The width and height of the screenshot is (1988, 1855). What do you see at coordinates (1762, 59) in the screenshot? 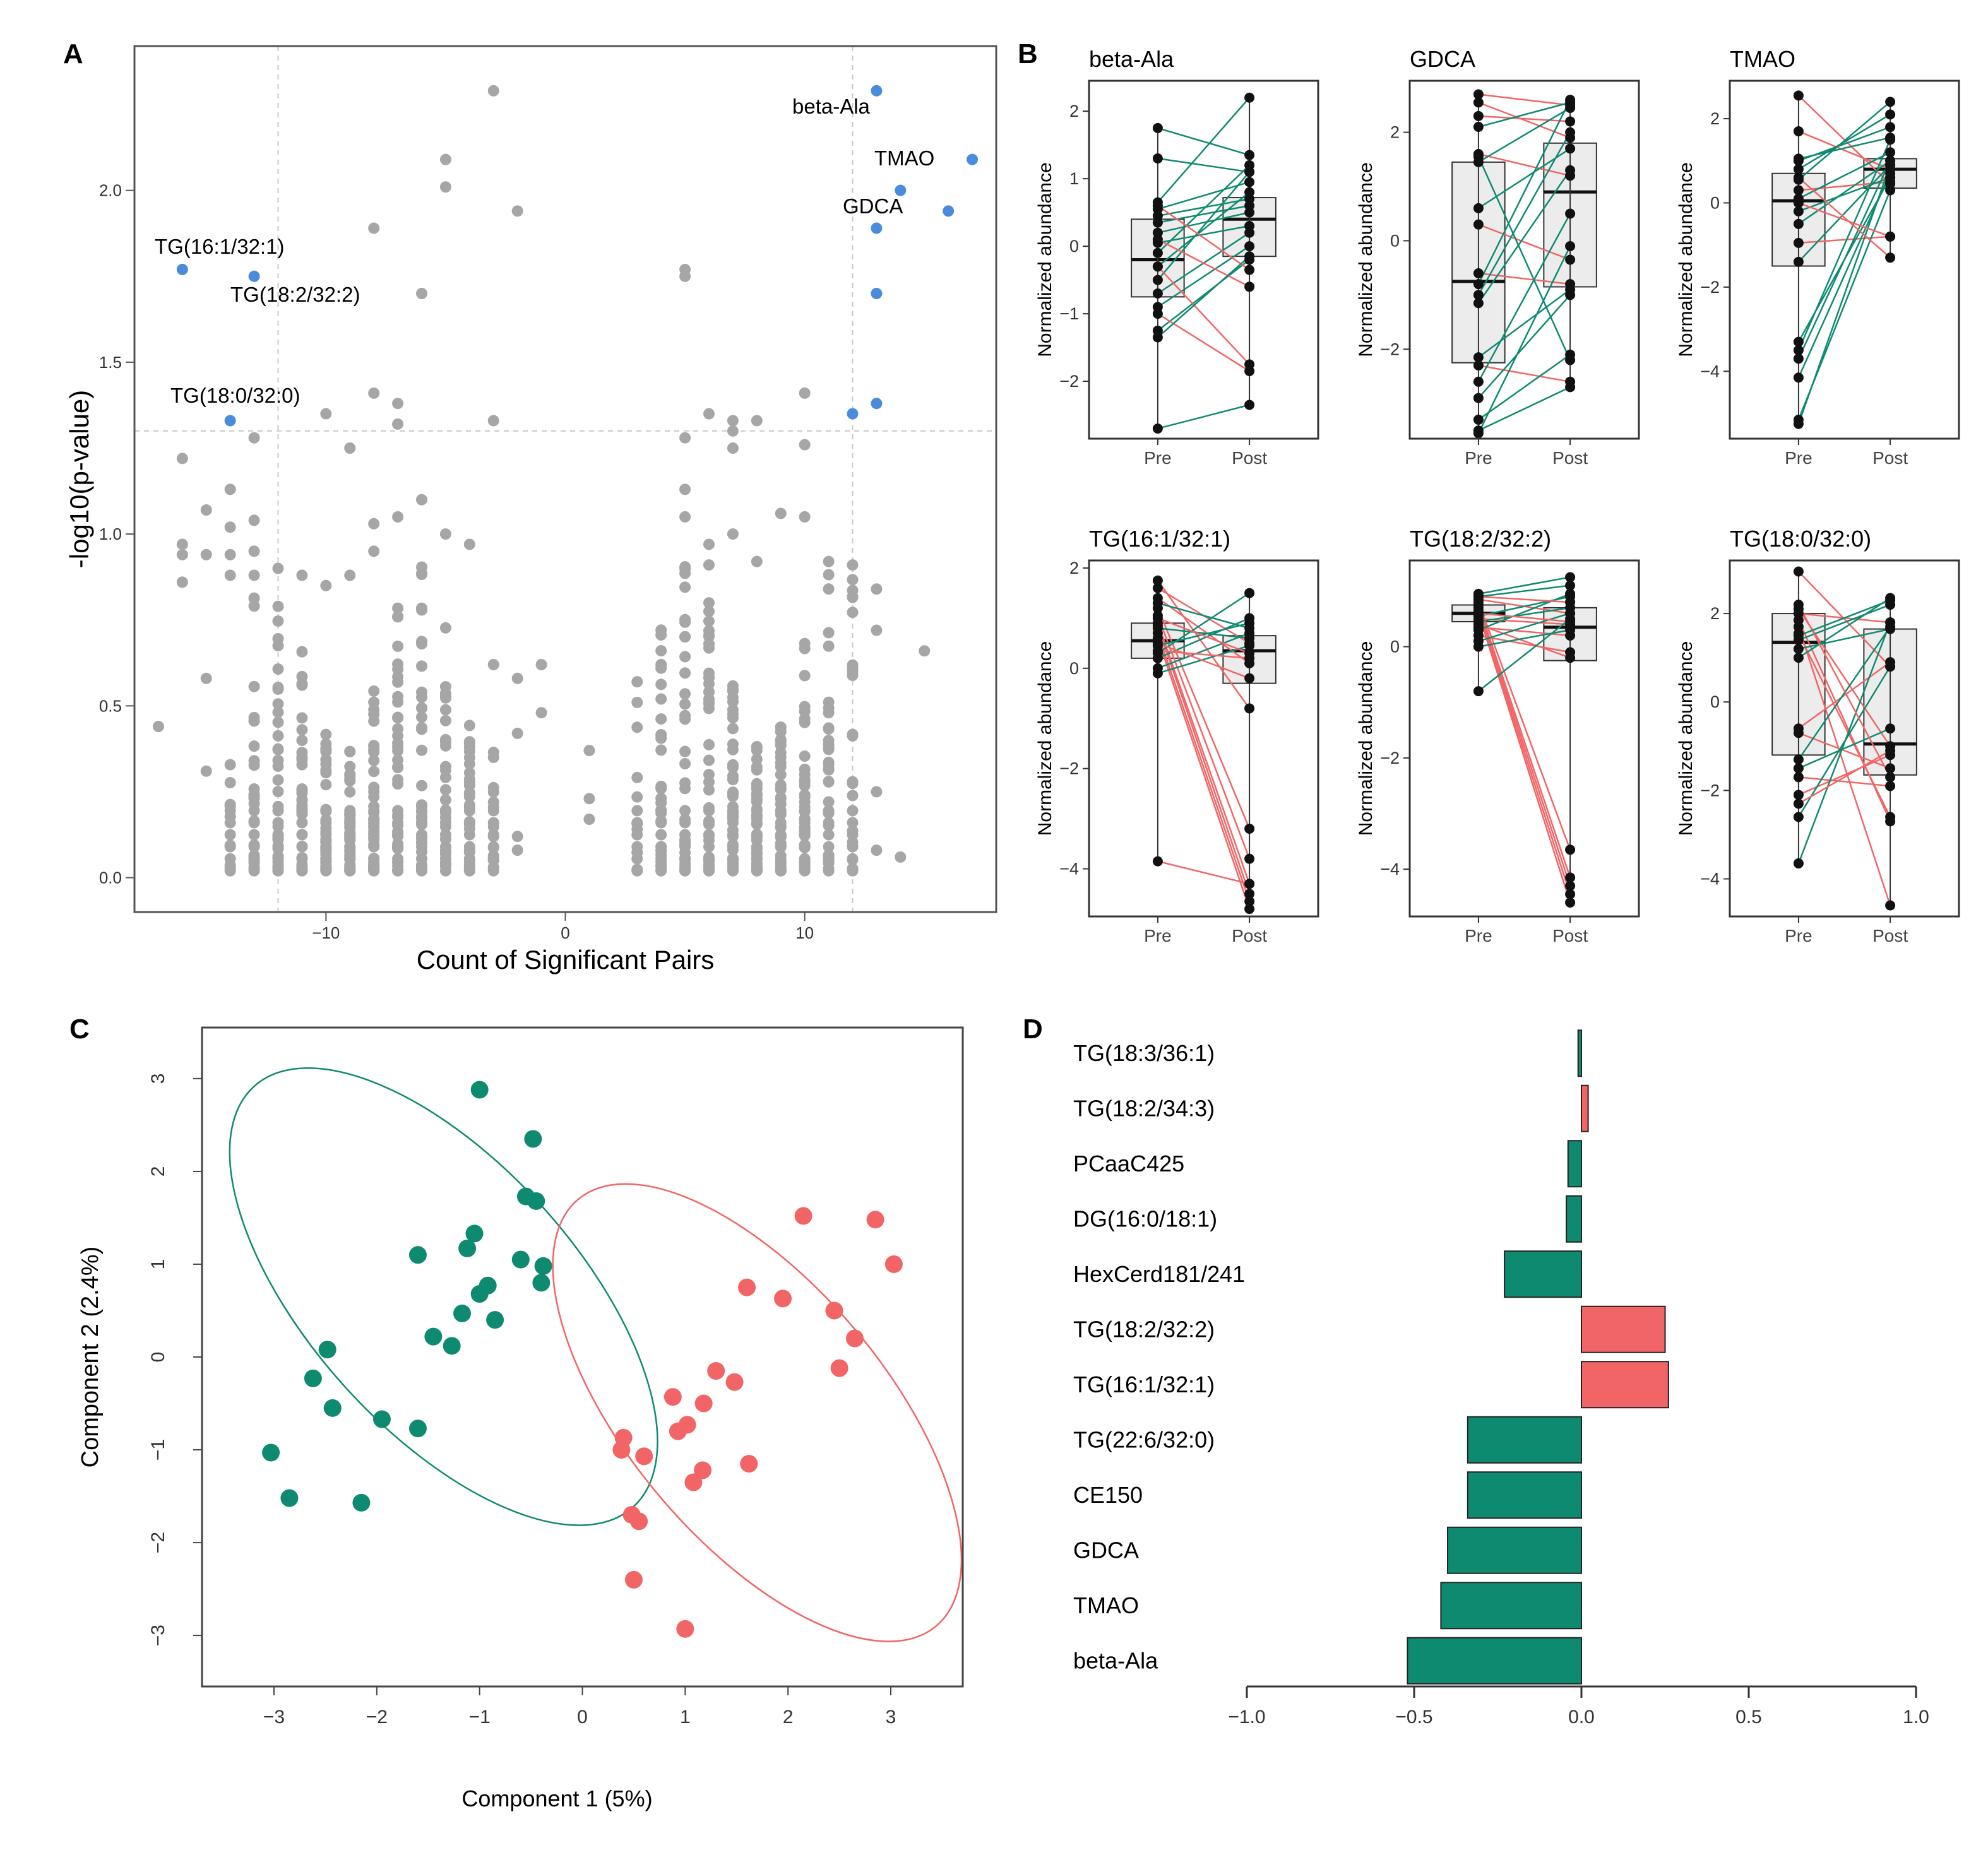
I see `subplot-title: TMAO` at bounding box center [1762, 59].